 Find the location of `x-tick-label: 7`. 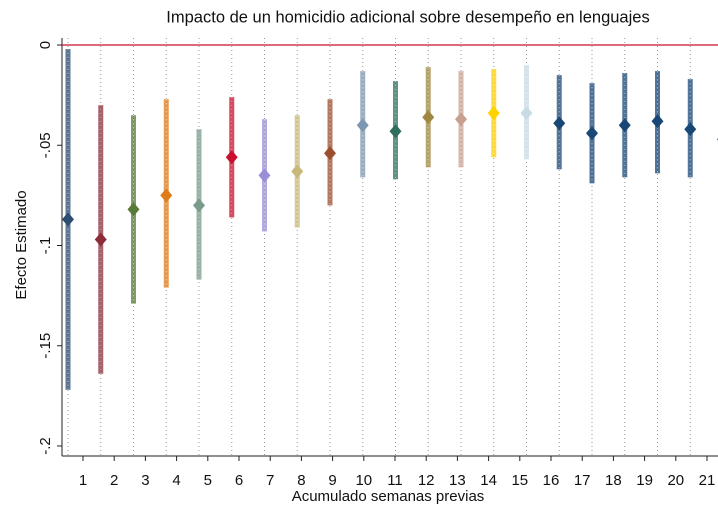

x-tick-label: 7 is located at coordinates (270, 480).